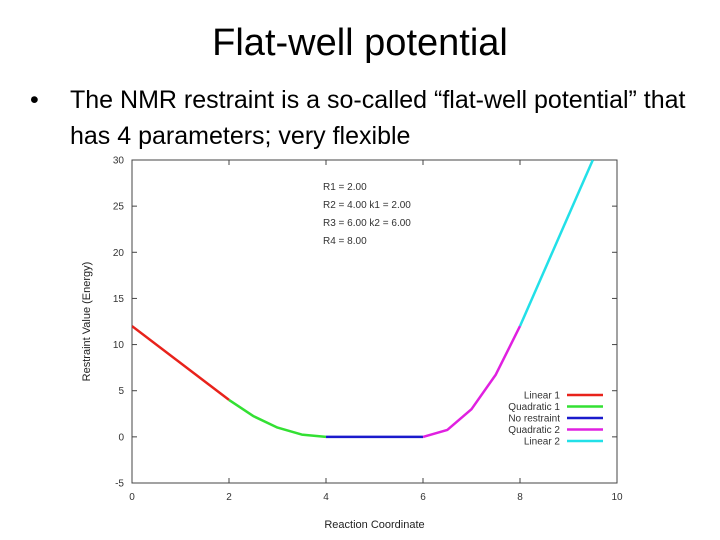  Describe the element at coordinates (345, 241) in the screenshot. I see `parameter-line: R4 = 8.00` at that location.